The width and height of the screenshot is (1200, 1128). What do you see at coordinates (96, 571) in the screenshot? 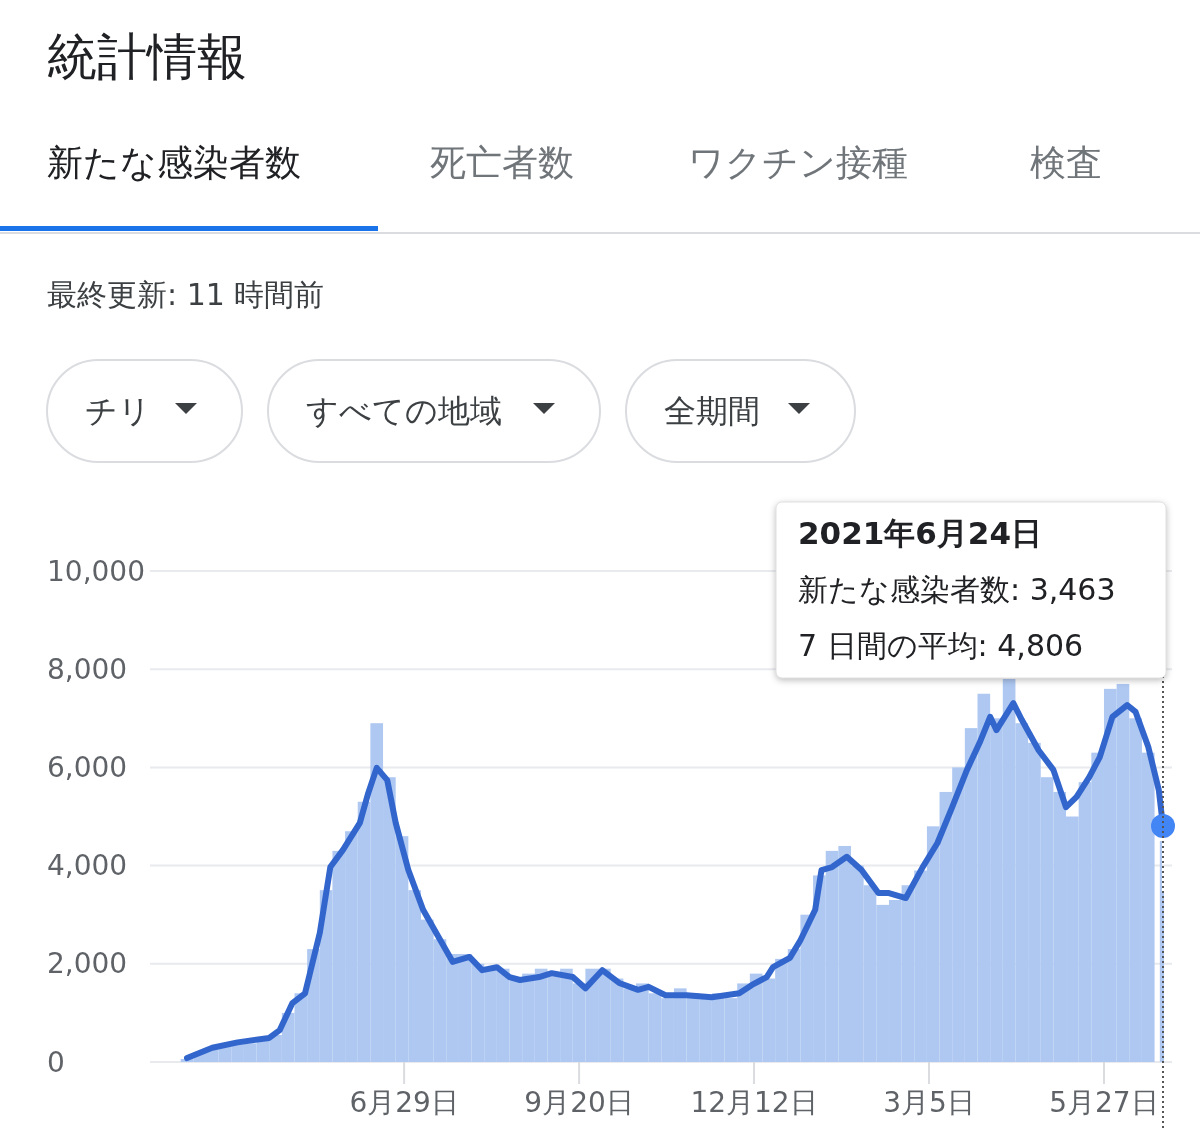
I see `y-tick-label: 10,000` at bounding box center [96, 571].